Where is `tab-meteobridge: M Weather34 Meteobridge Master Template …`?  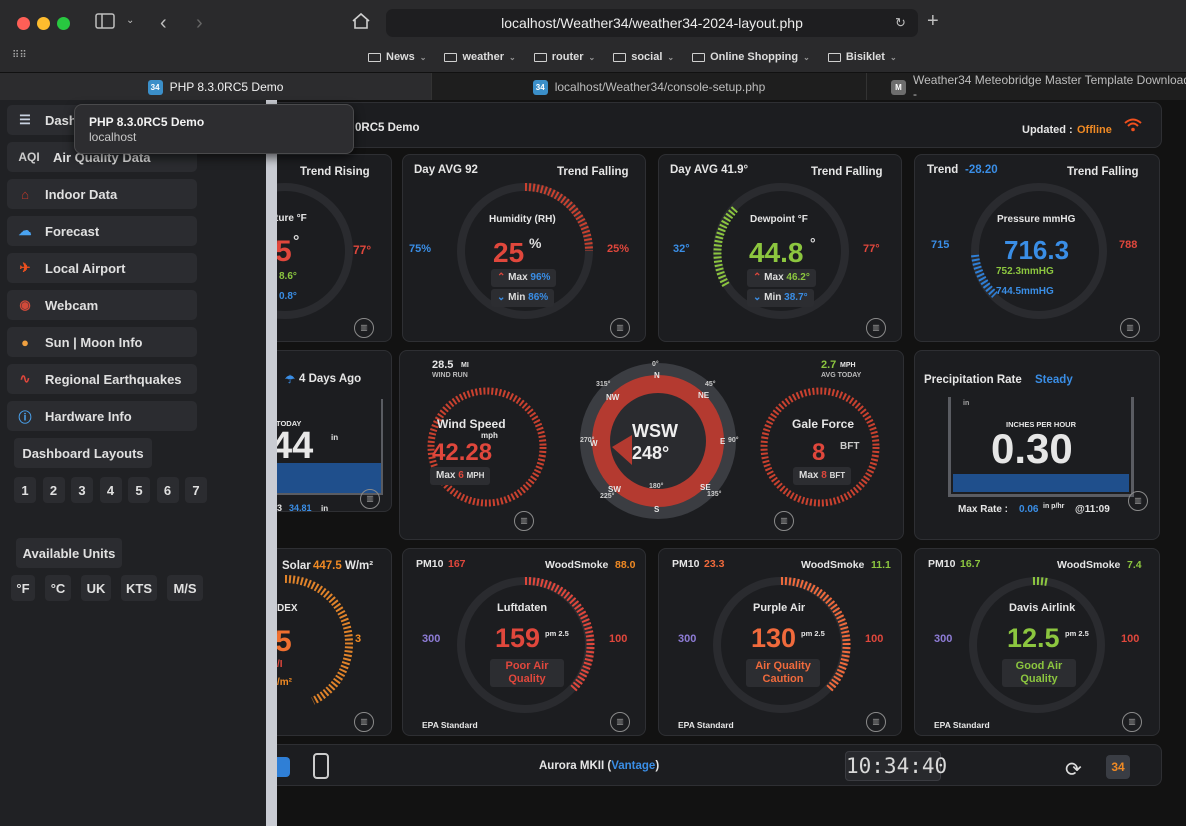
tab-meteobridge: M Weather34 Meteobridge Master Template … is located at coordinates (1026, 87).